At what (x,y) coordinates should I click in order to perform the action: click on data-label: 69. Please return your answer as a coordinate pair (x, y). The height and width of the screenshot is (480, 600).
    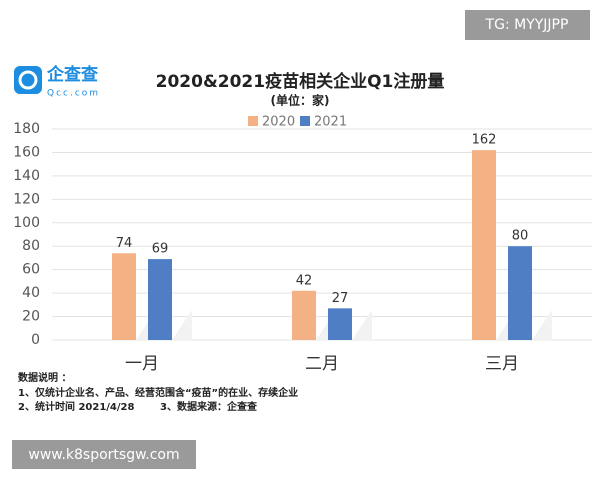
    Looking at the image, I should click on (160, 249).